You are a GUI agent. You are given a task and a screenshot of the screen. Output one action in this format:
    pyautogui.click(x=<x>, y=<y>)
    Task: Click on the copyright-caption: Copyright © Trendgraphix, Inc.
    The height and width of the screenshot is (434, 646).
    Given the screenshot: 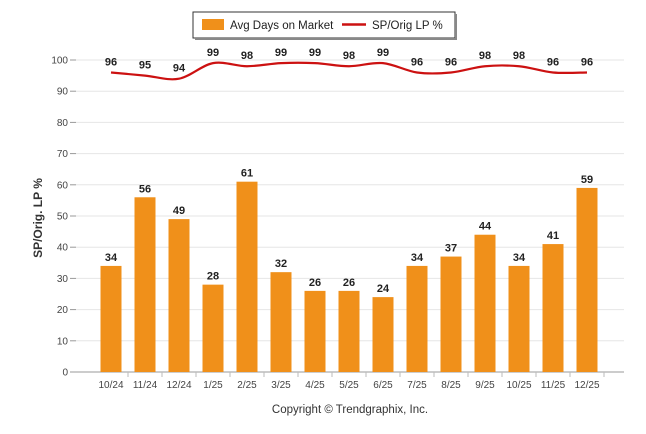 What is the action you would take?
    pyautogui.click(x=350, y=410)
    